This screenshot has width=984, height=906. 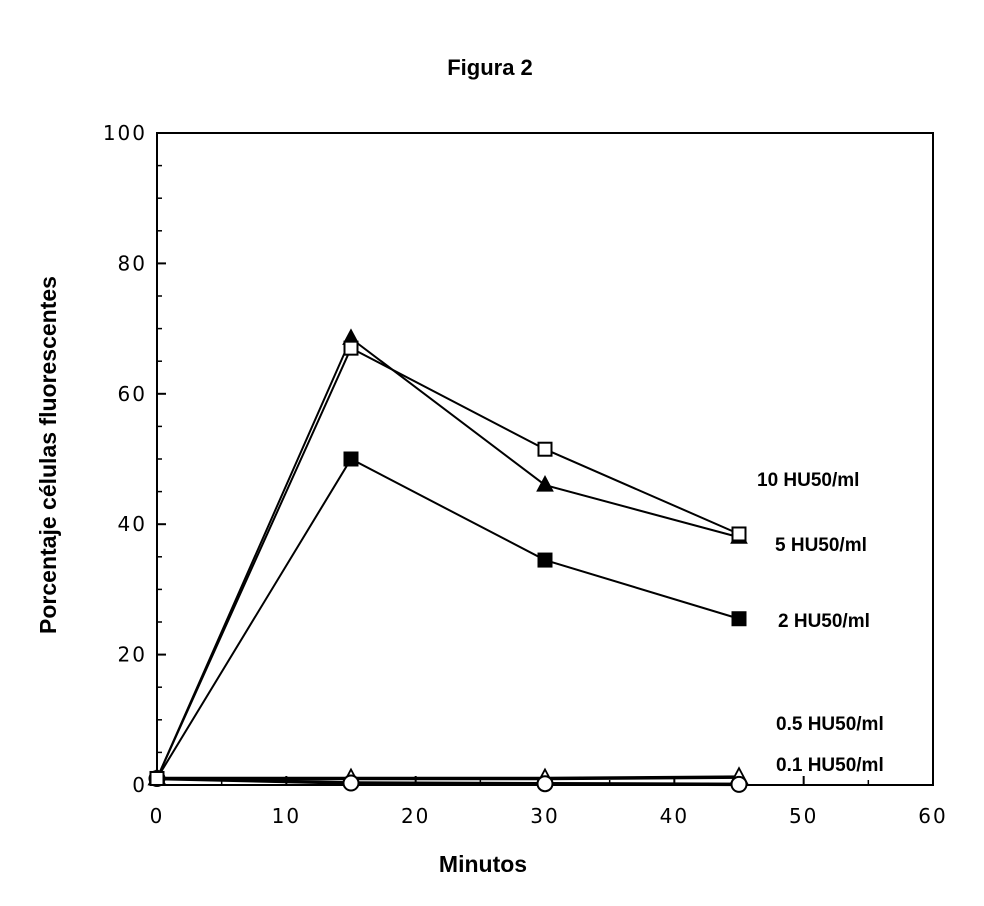 I want to click on x-tick-label: 60, so click(x=932, y=816).